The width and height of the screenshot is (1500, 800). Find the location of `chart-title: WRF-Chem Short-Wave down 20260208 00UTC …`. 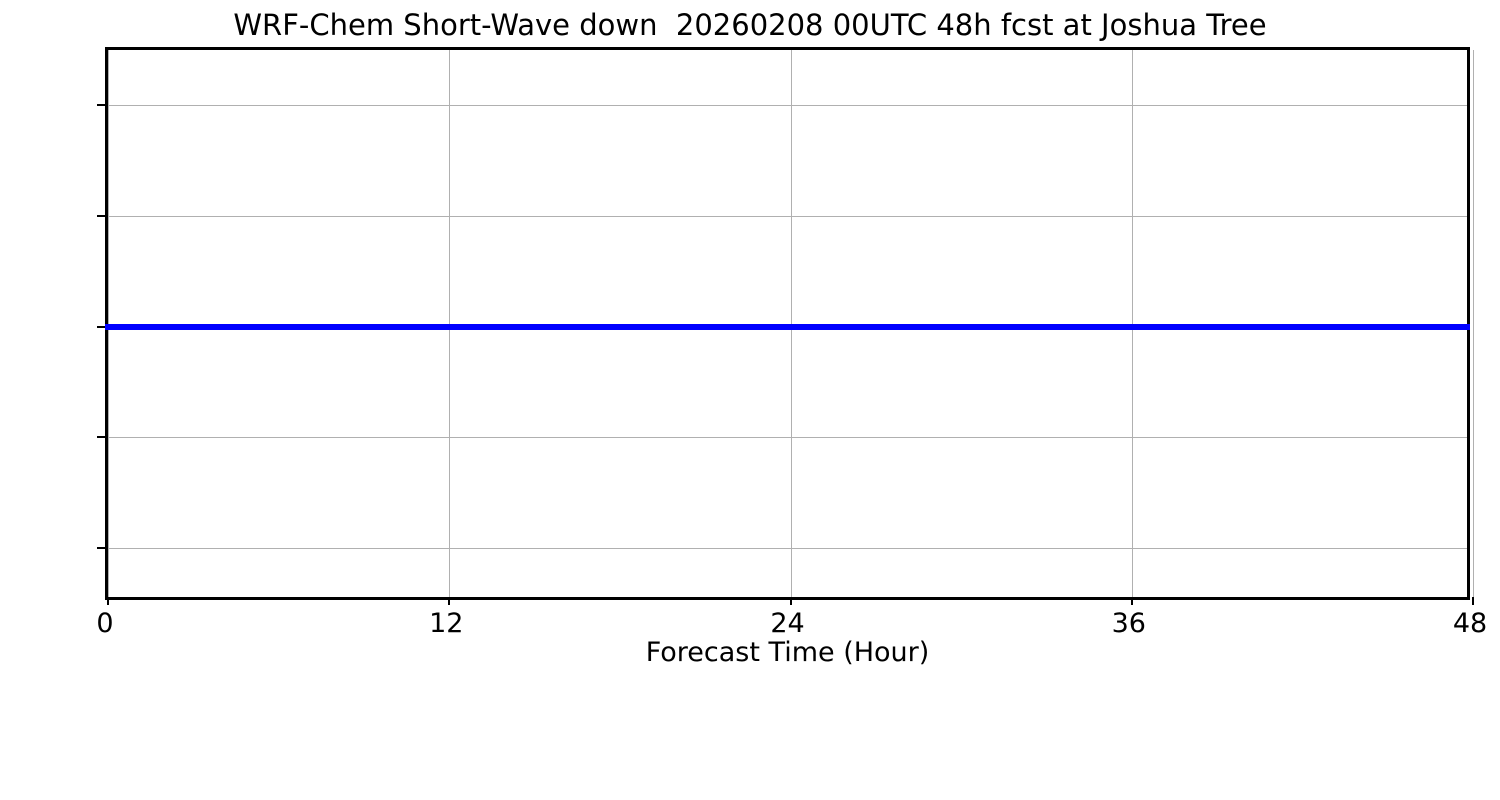

chart-title: WRF-Chem Short-Wave down 20260208 00UTC … is located at coordinates (750, 25).